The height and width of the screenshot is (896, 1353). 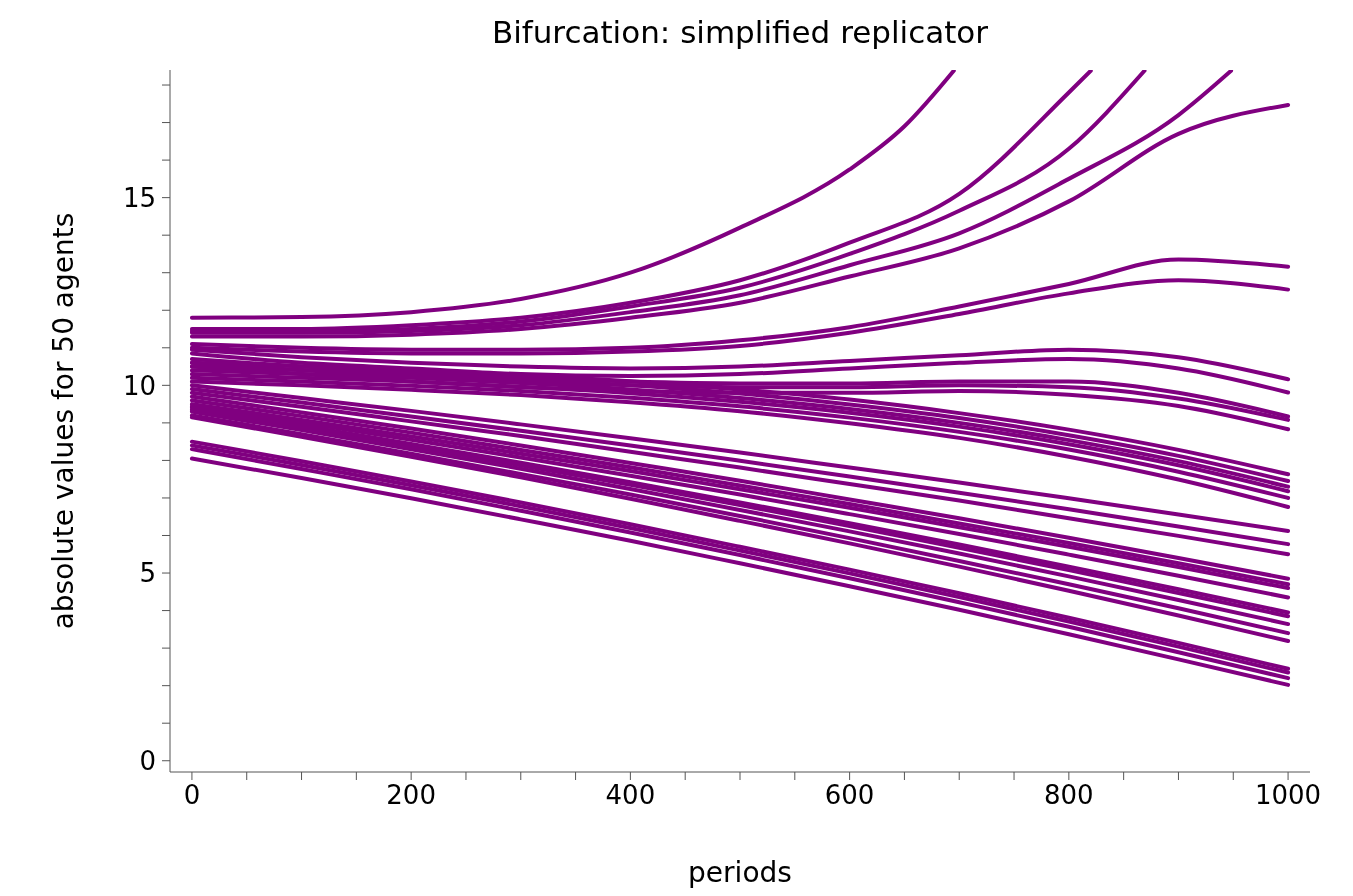 I want to click on x-tick-label: 600, so click(x=849, y=795).